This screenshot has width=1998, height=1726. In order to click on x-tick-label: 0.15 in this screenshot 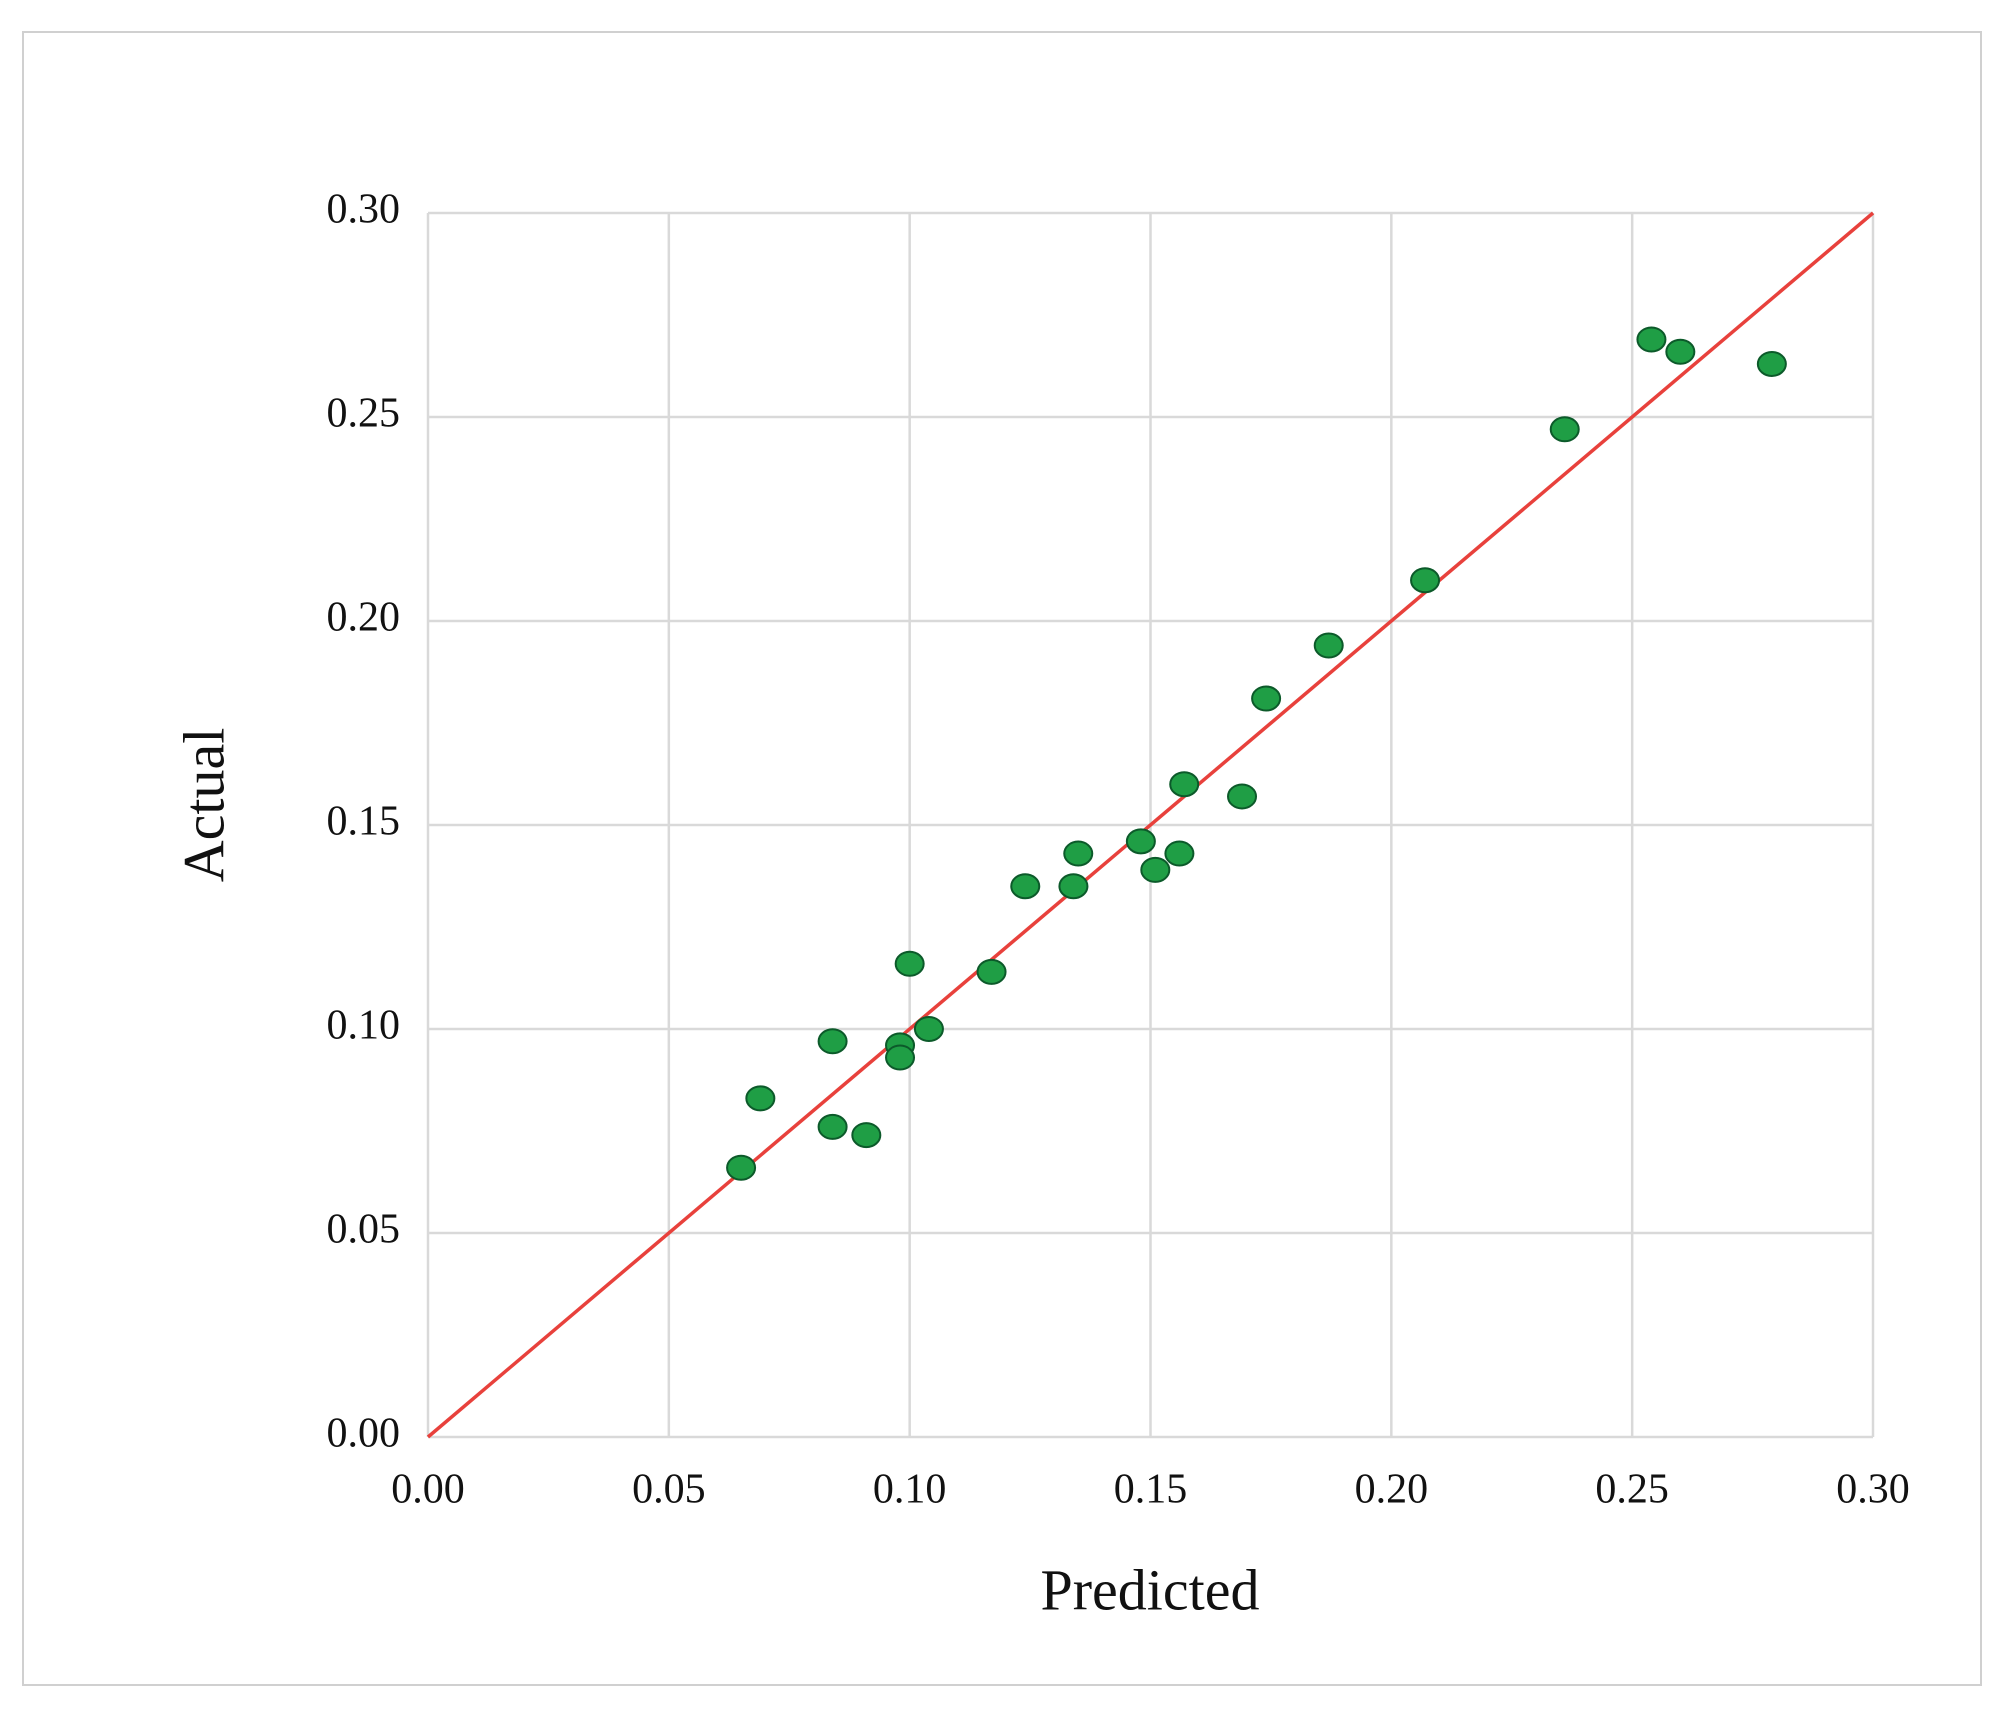, I will do `click(1151, 1490)`.